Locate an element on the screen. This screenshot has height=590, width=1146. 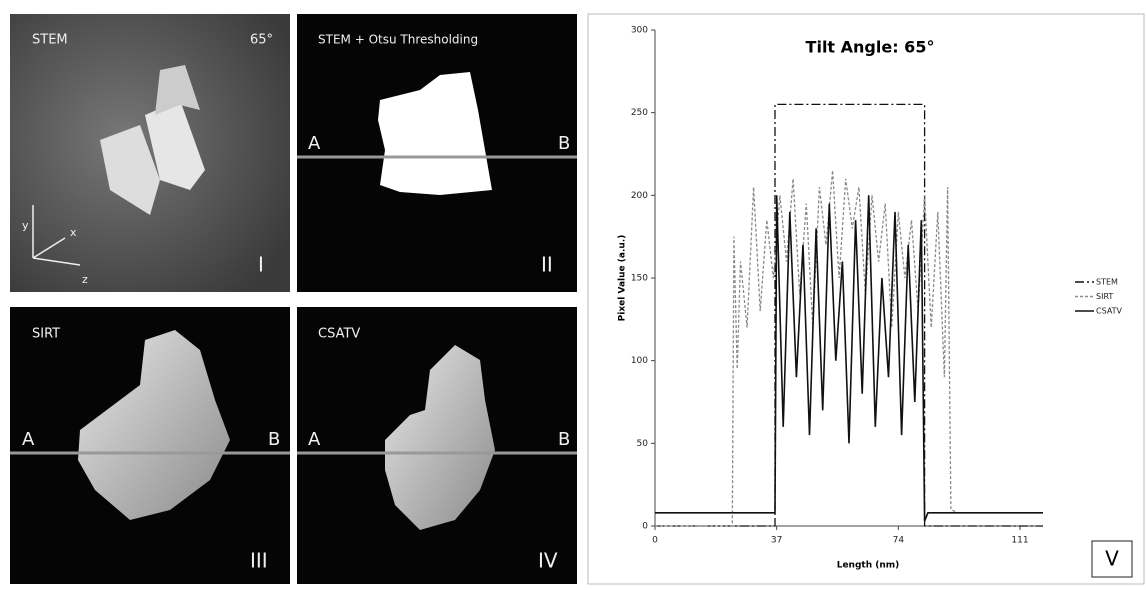
x-tick-label: 111 is located at coordinates (1019, 541).